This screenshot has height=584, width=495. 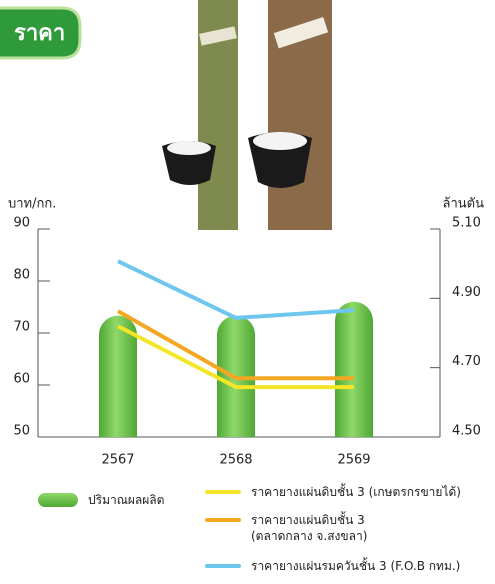 What do you see at coordinates (21, 275) in the screenshot?
I see `y-tick-label: 80` at bounding box center [21, 275].